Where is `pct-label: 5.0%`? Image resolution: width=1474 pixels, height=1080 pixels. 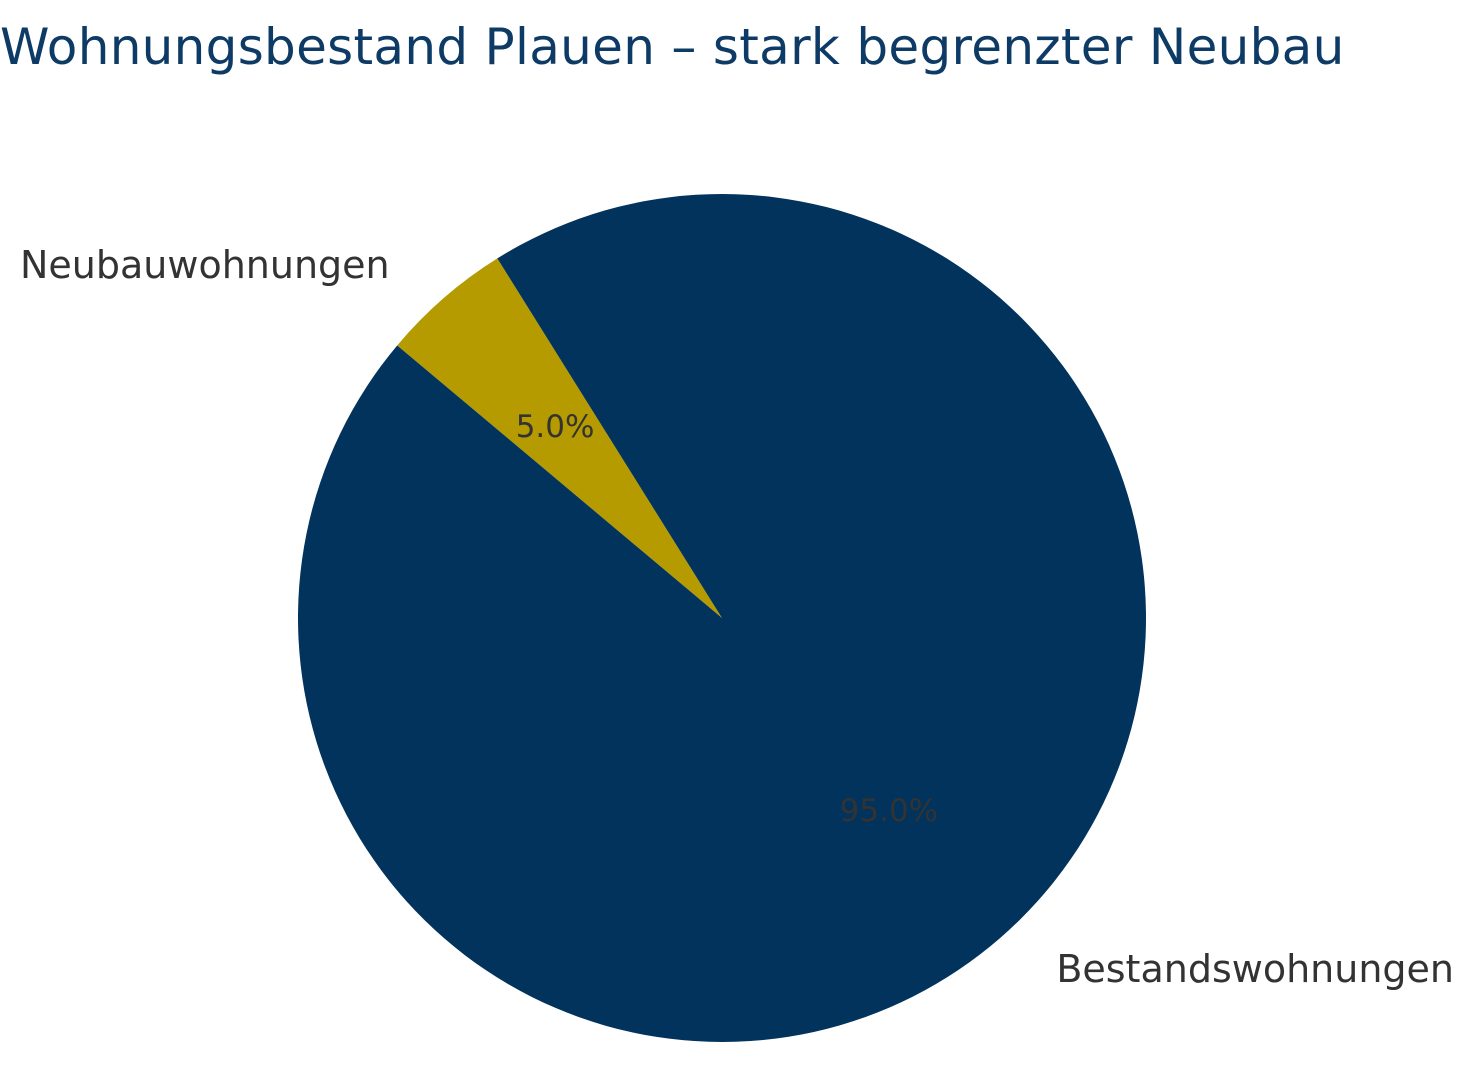
pct-label: 5.0% is located at coordinates (555, 427).